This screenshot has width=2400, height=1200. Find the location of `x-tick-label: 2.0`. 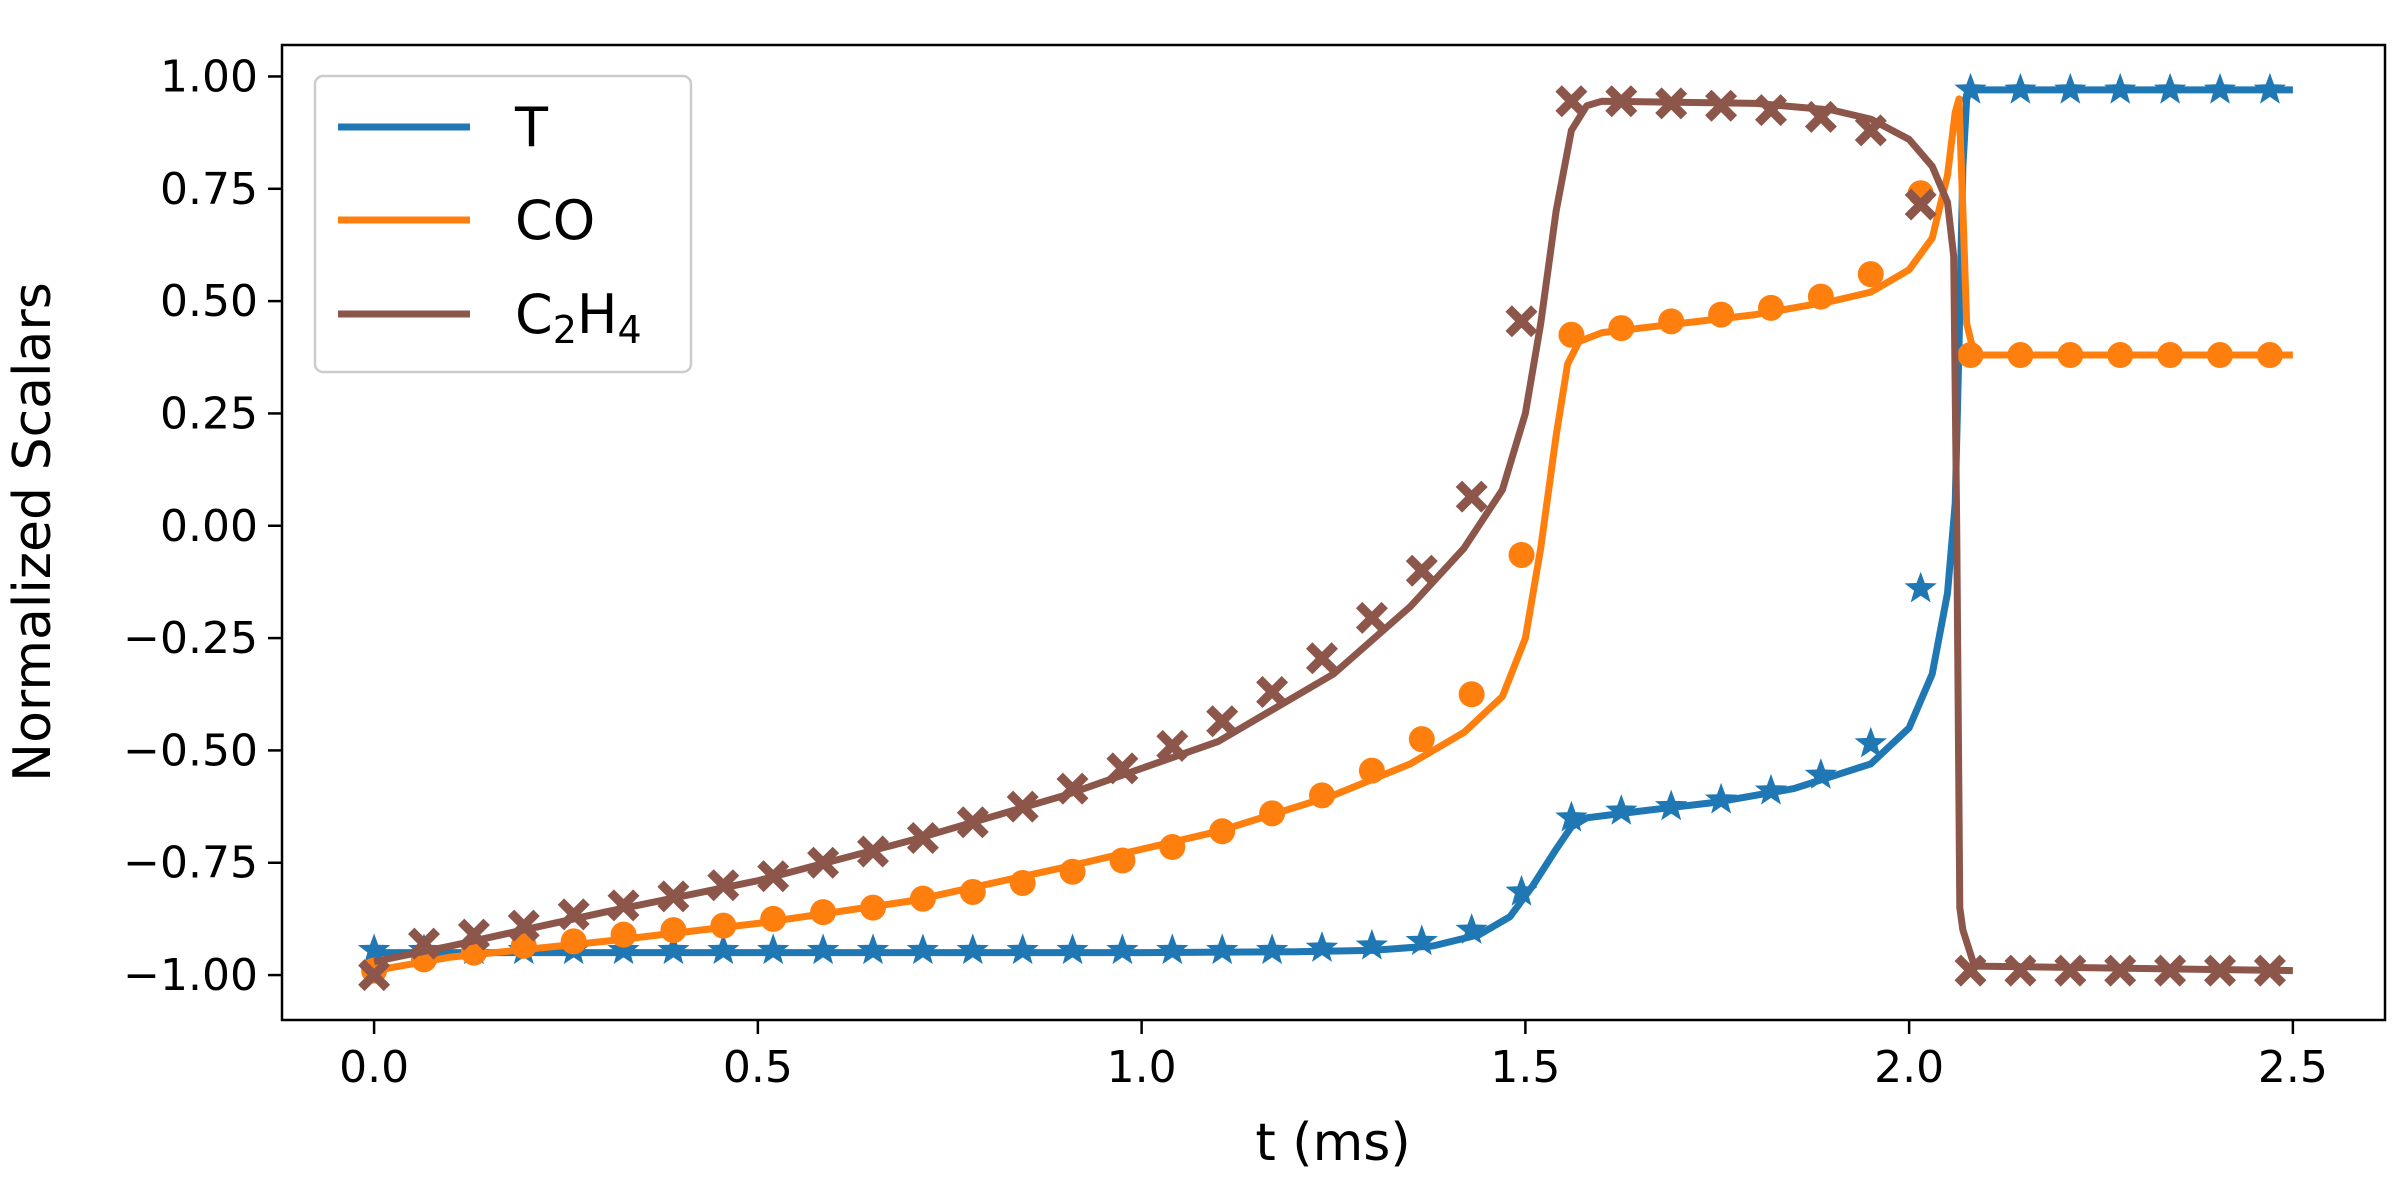

x-tick-label: 2.0 is located at coordinates (1909, 1067).